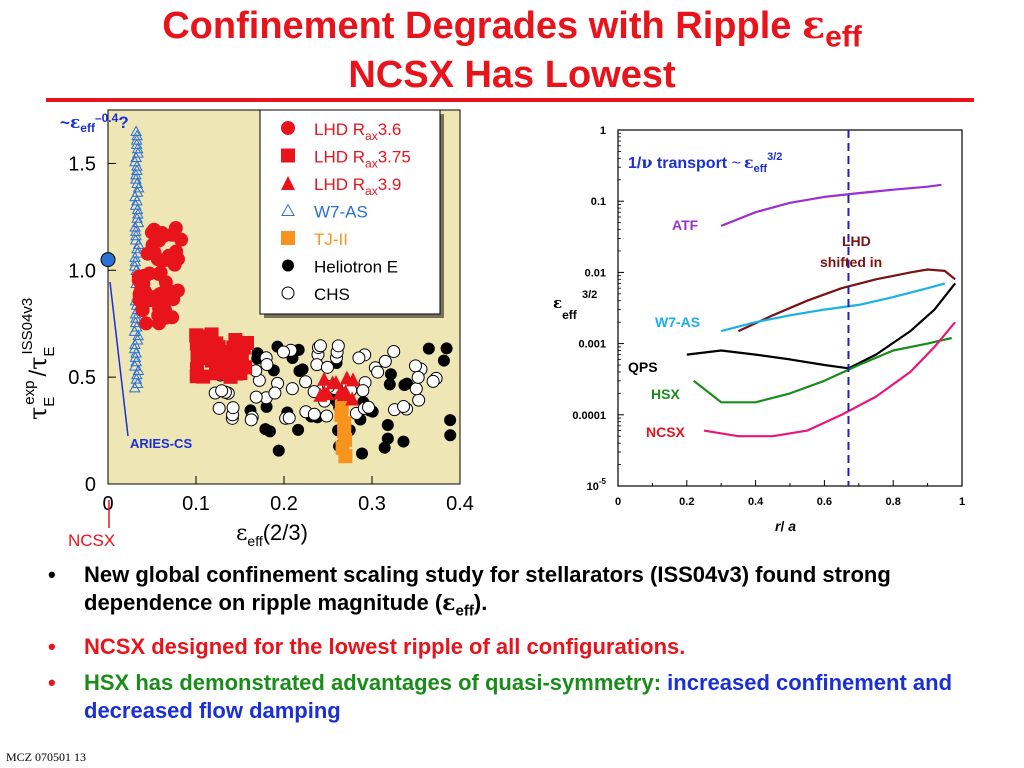 The width and height of the screenshot is (1024, 768). I want to click on series-labels: ATF LHD shifted in W7-AS QPS HSX NCSX, so click(755, 328).